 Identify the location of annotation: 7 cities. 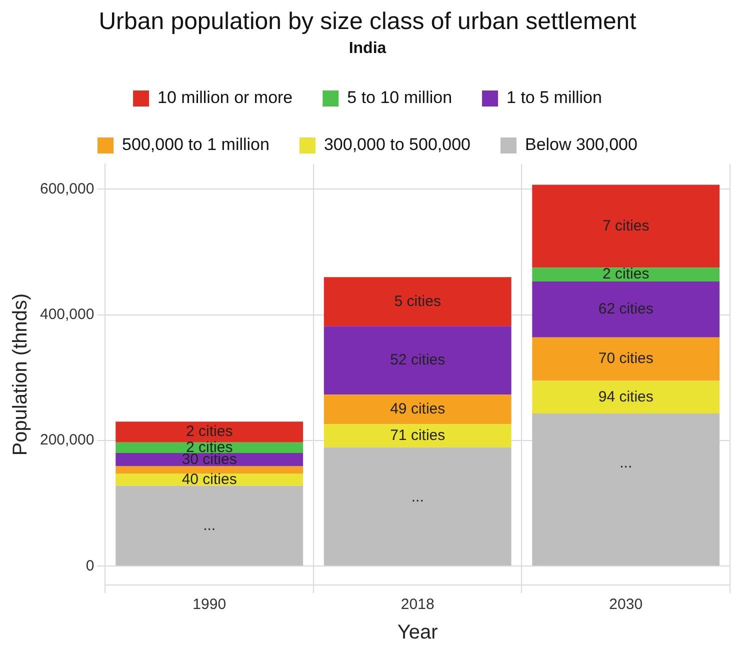
(626, 225).